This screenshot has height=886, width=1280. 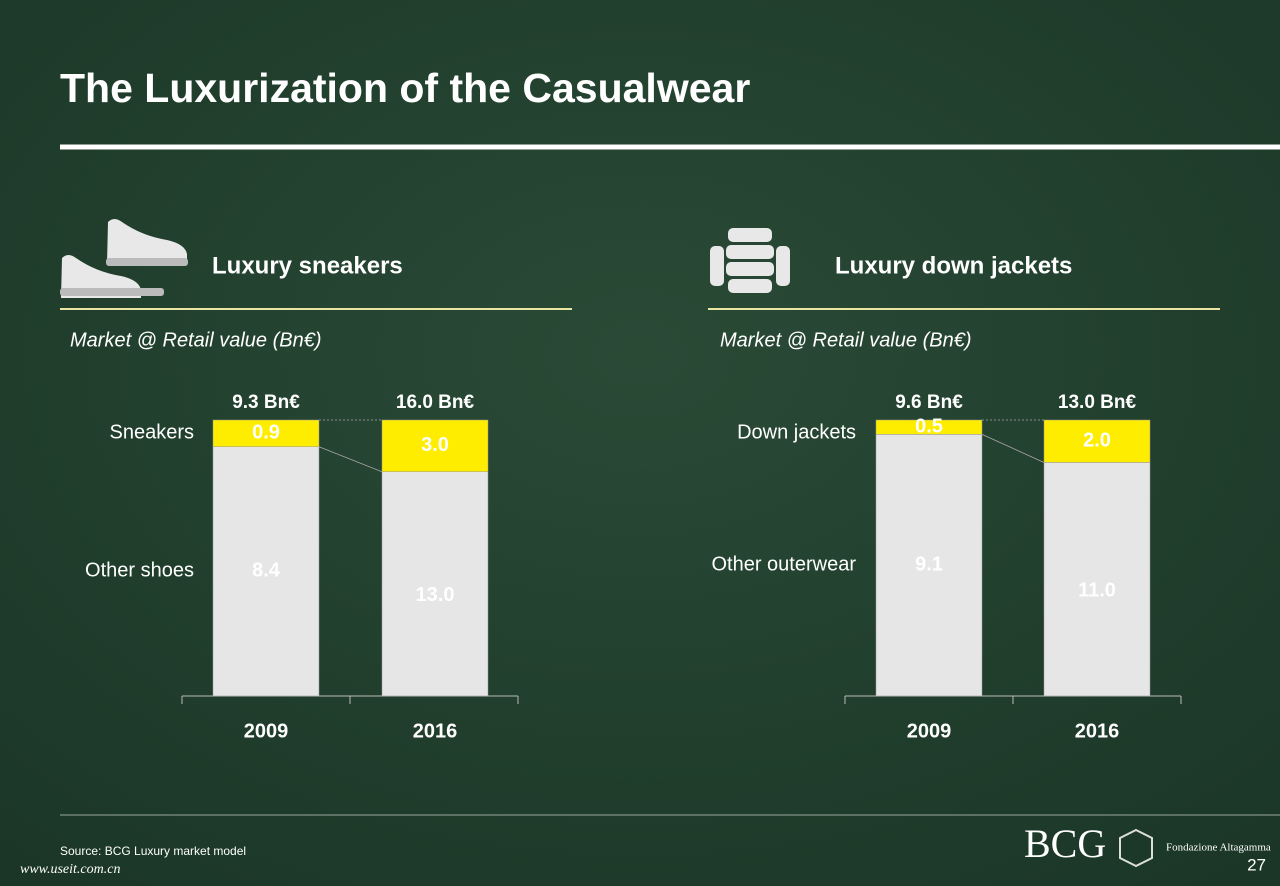 What do you see at coordinates (435, 402) in the screenshot?
I see `total-label: 16.0 Bn€` at bounding box center [435, 402].